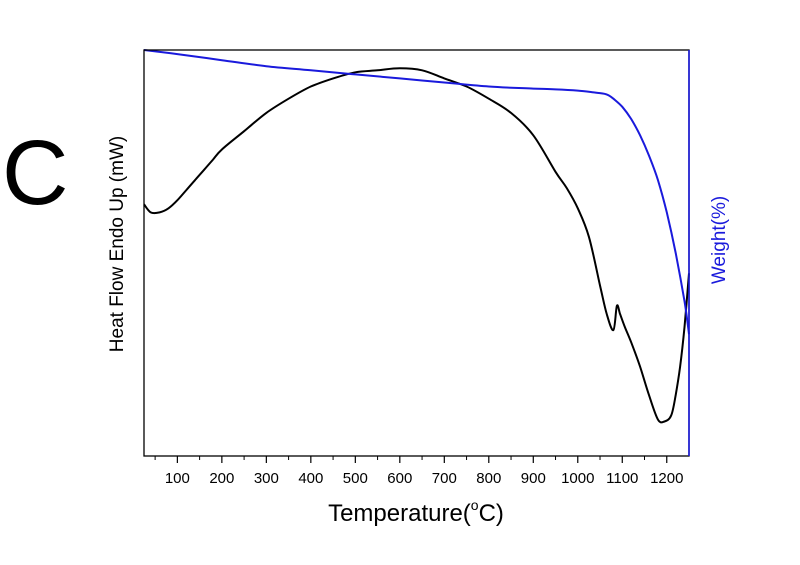  Describe the element at coordinates (475, 505) in the screenshot. I see `x-axis-title-sup: o` at that location.